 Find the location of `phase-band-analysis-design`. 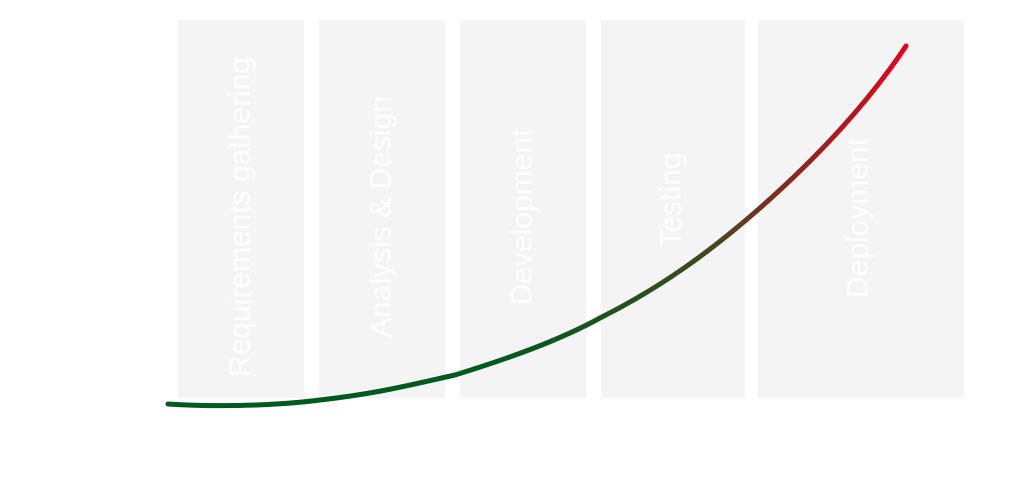

phase-band-analysis-design is located at coordinates (382, 209).